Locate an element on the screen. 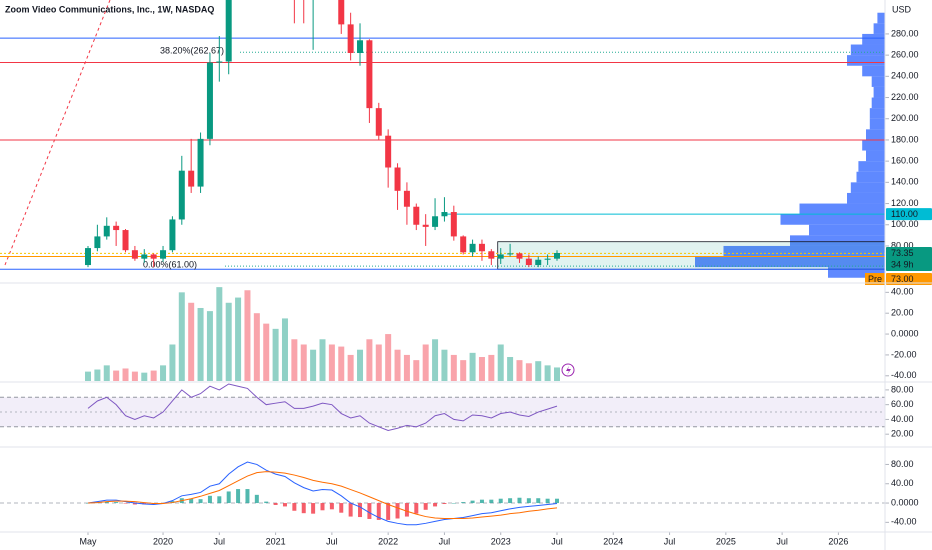 The height and width of the screenshot is (550, 932). indicator-line is located at coordinates (322, 493).